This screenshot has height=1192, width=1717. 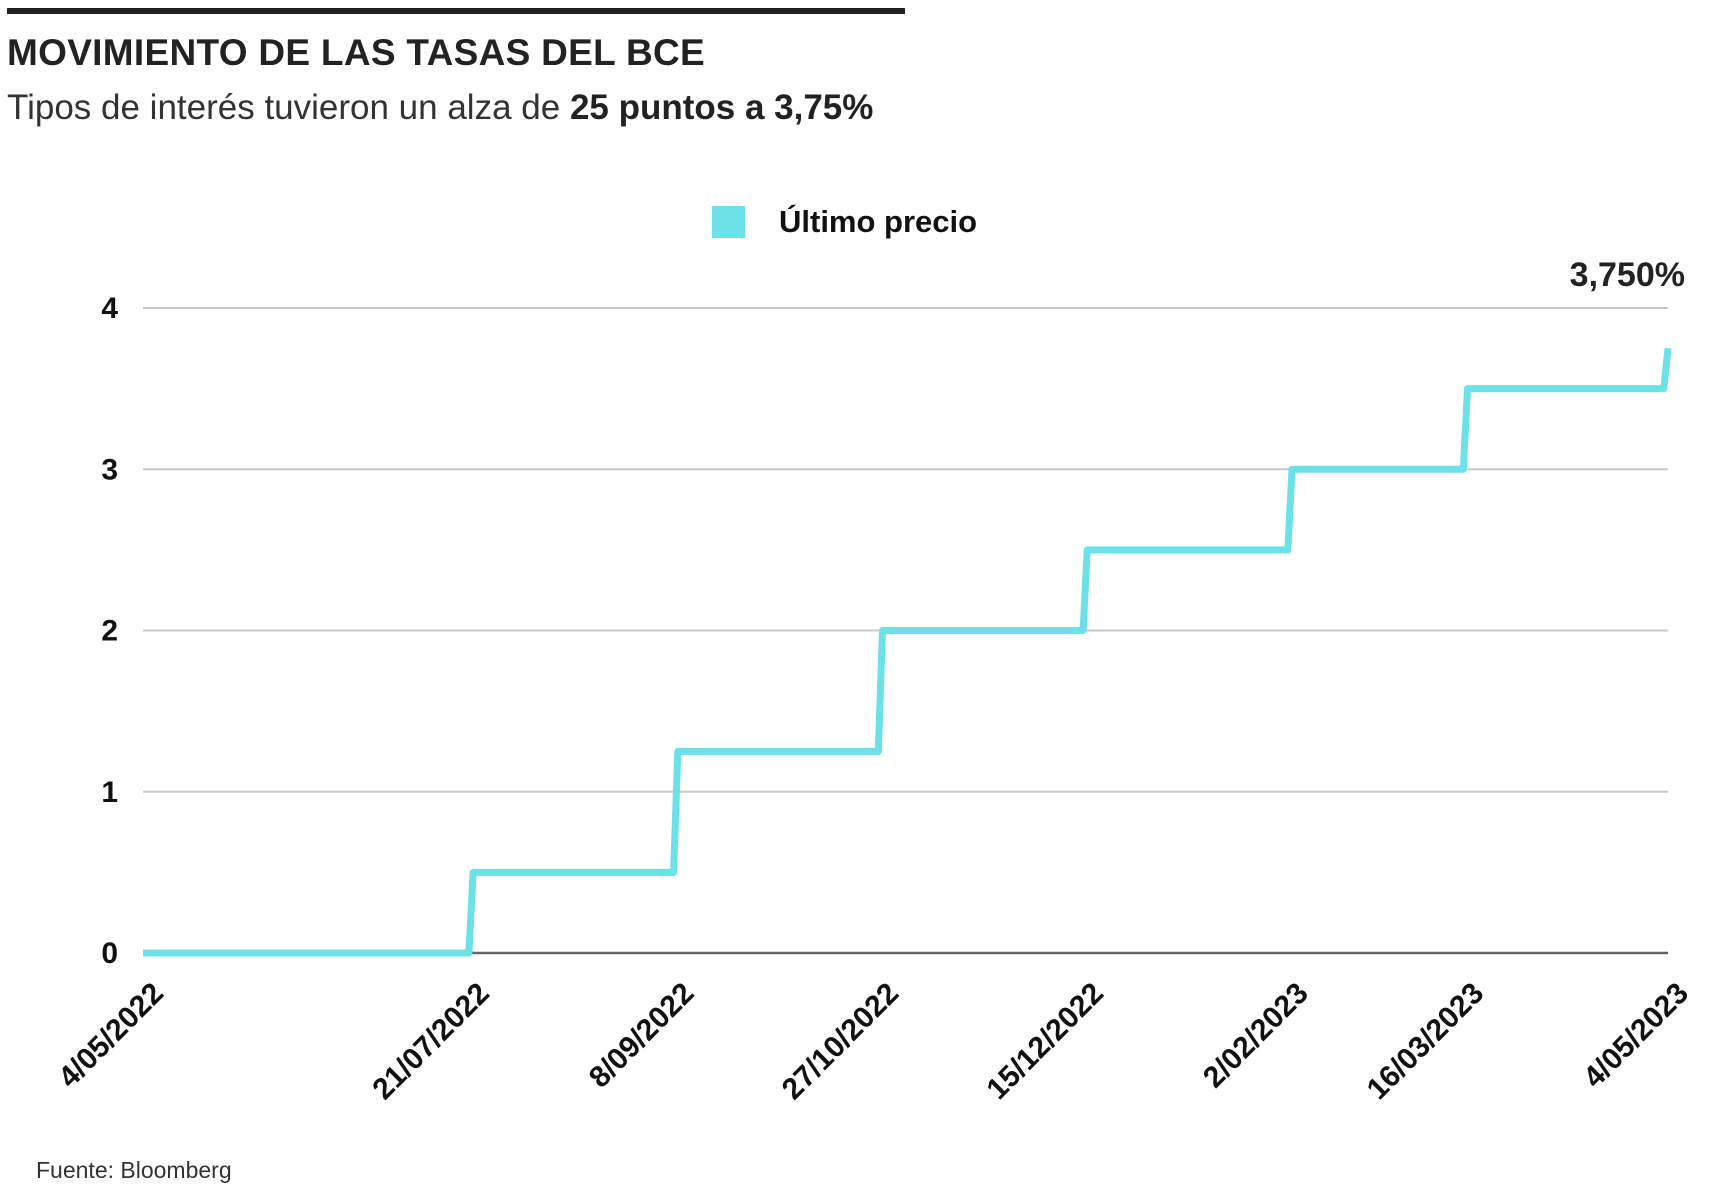 What do you see at coordinates (456, 11) in the screenshot?
I see `top-rule` at bounding box center [456, 11].